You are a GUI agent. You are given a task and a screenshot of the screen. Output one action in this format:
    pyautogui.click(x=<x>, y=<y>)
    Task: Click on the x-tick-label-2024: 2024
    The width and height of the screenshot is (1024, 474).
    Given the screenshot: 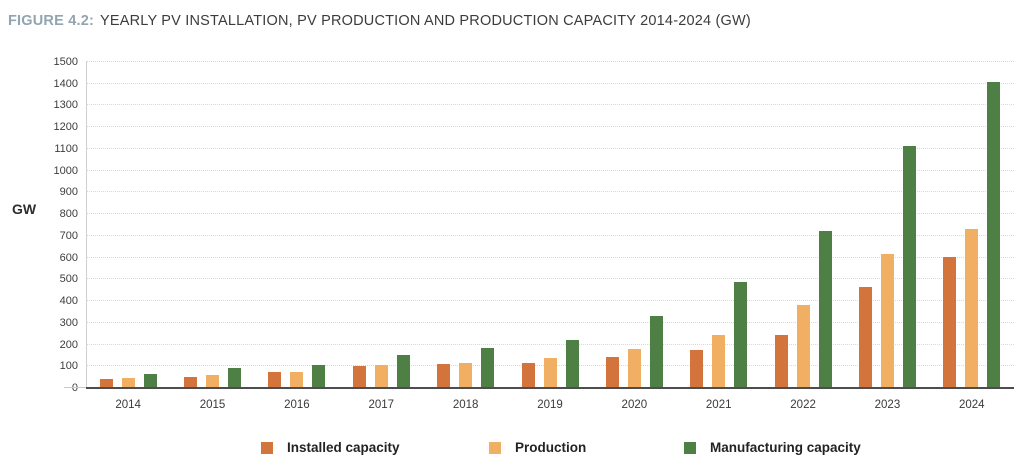 What is the action you would take?
    pyautogui.click(x=972, y=405)
    